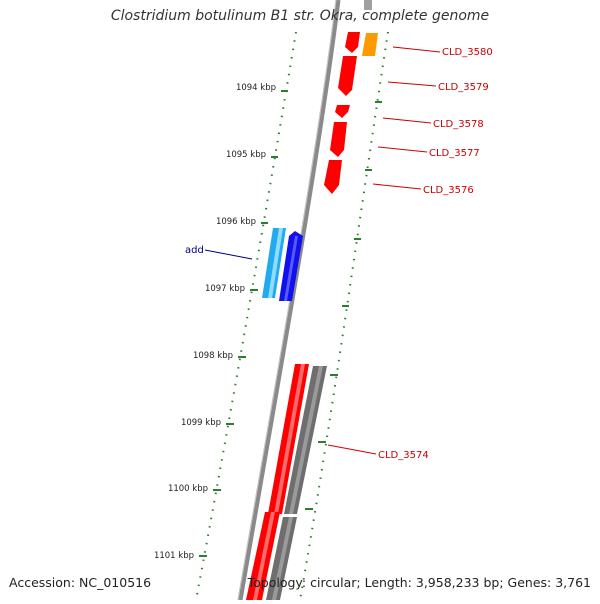 This screenshot has width=600, height=604. Describe the element at coordinates (194, 250) in the screenshot. I see `feature-label-add: add` at that location.